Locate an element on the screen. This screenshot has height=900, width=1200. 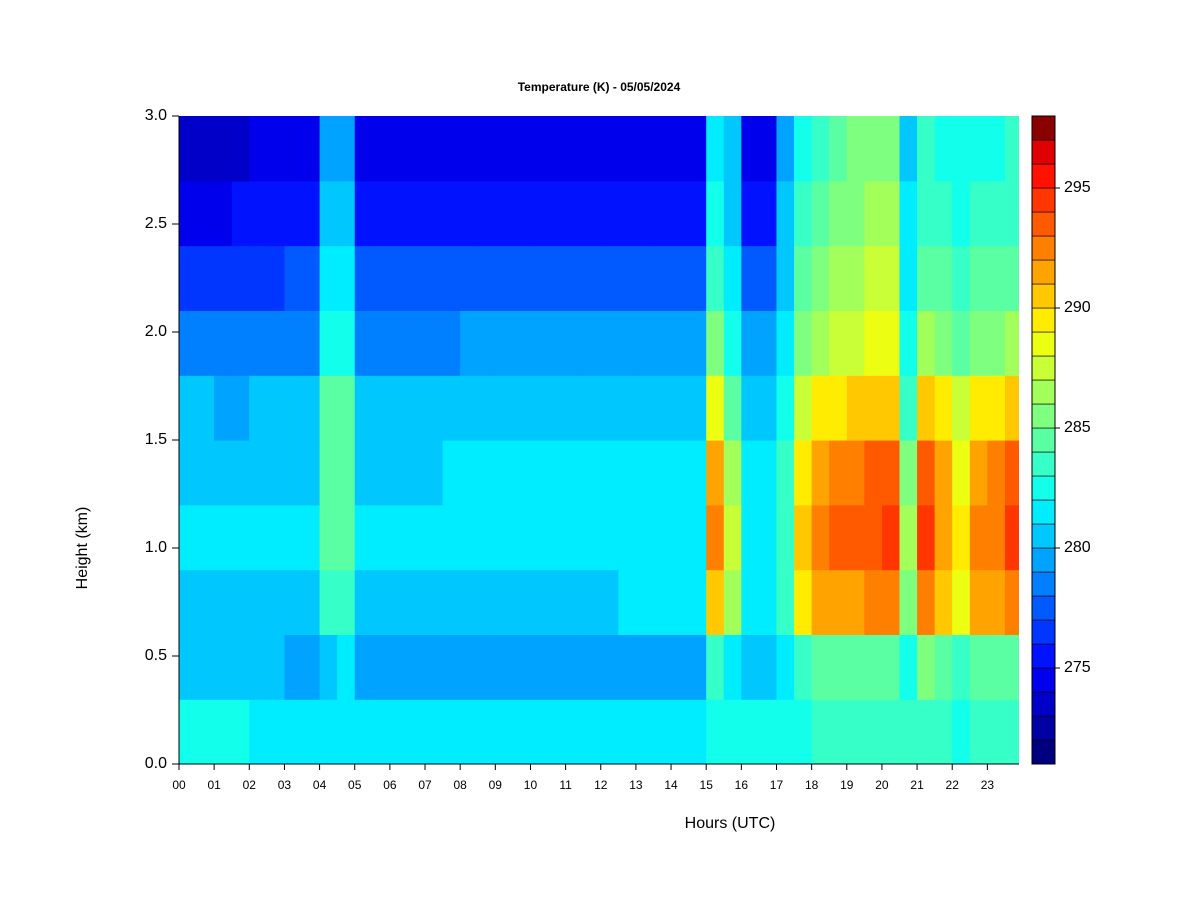
y-axis-label: Height (km) is located at coordinates (82, 548).